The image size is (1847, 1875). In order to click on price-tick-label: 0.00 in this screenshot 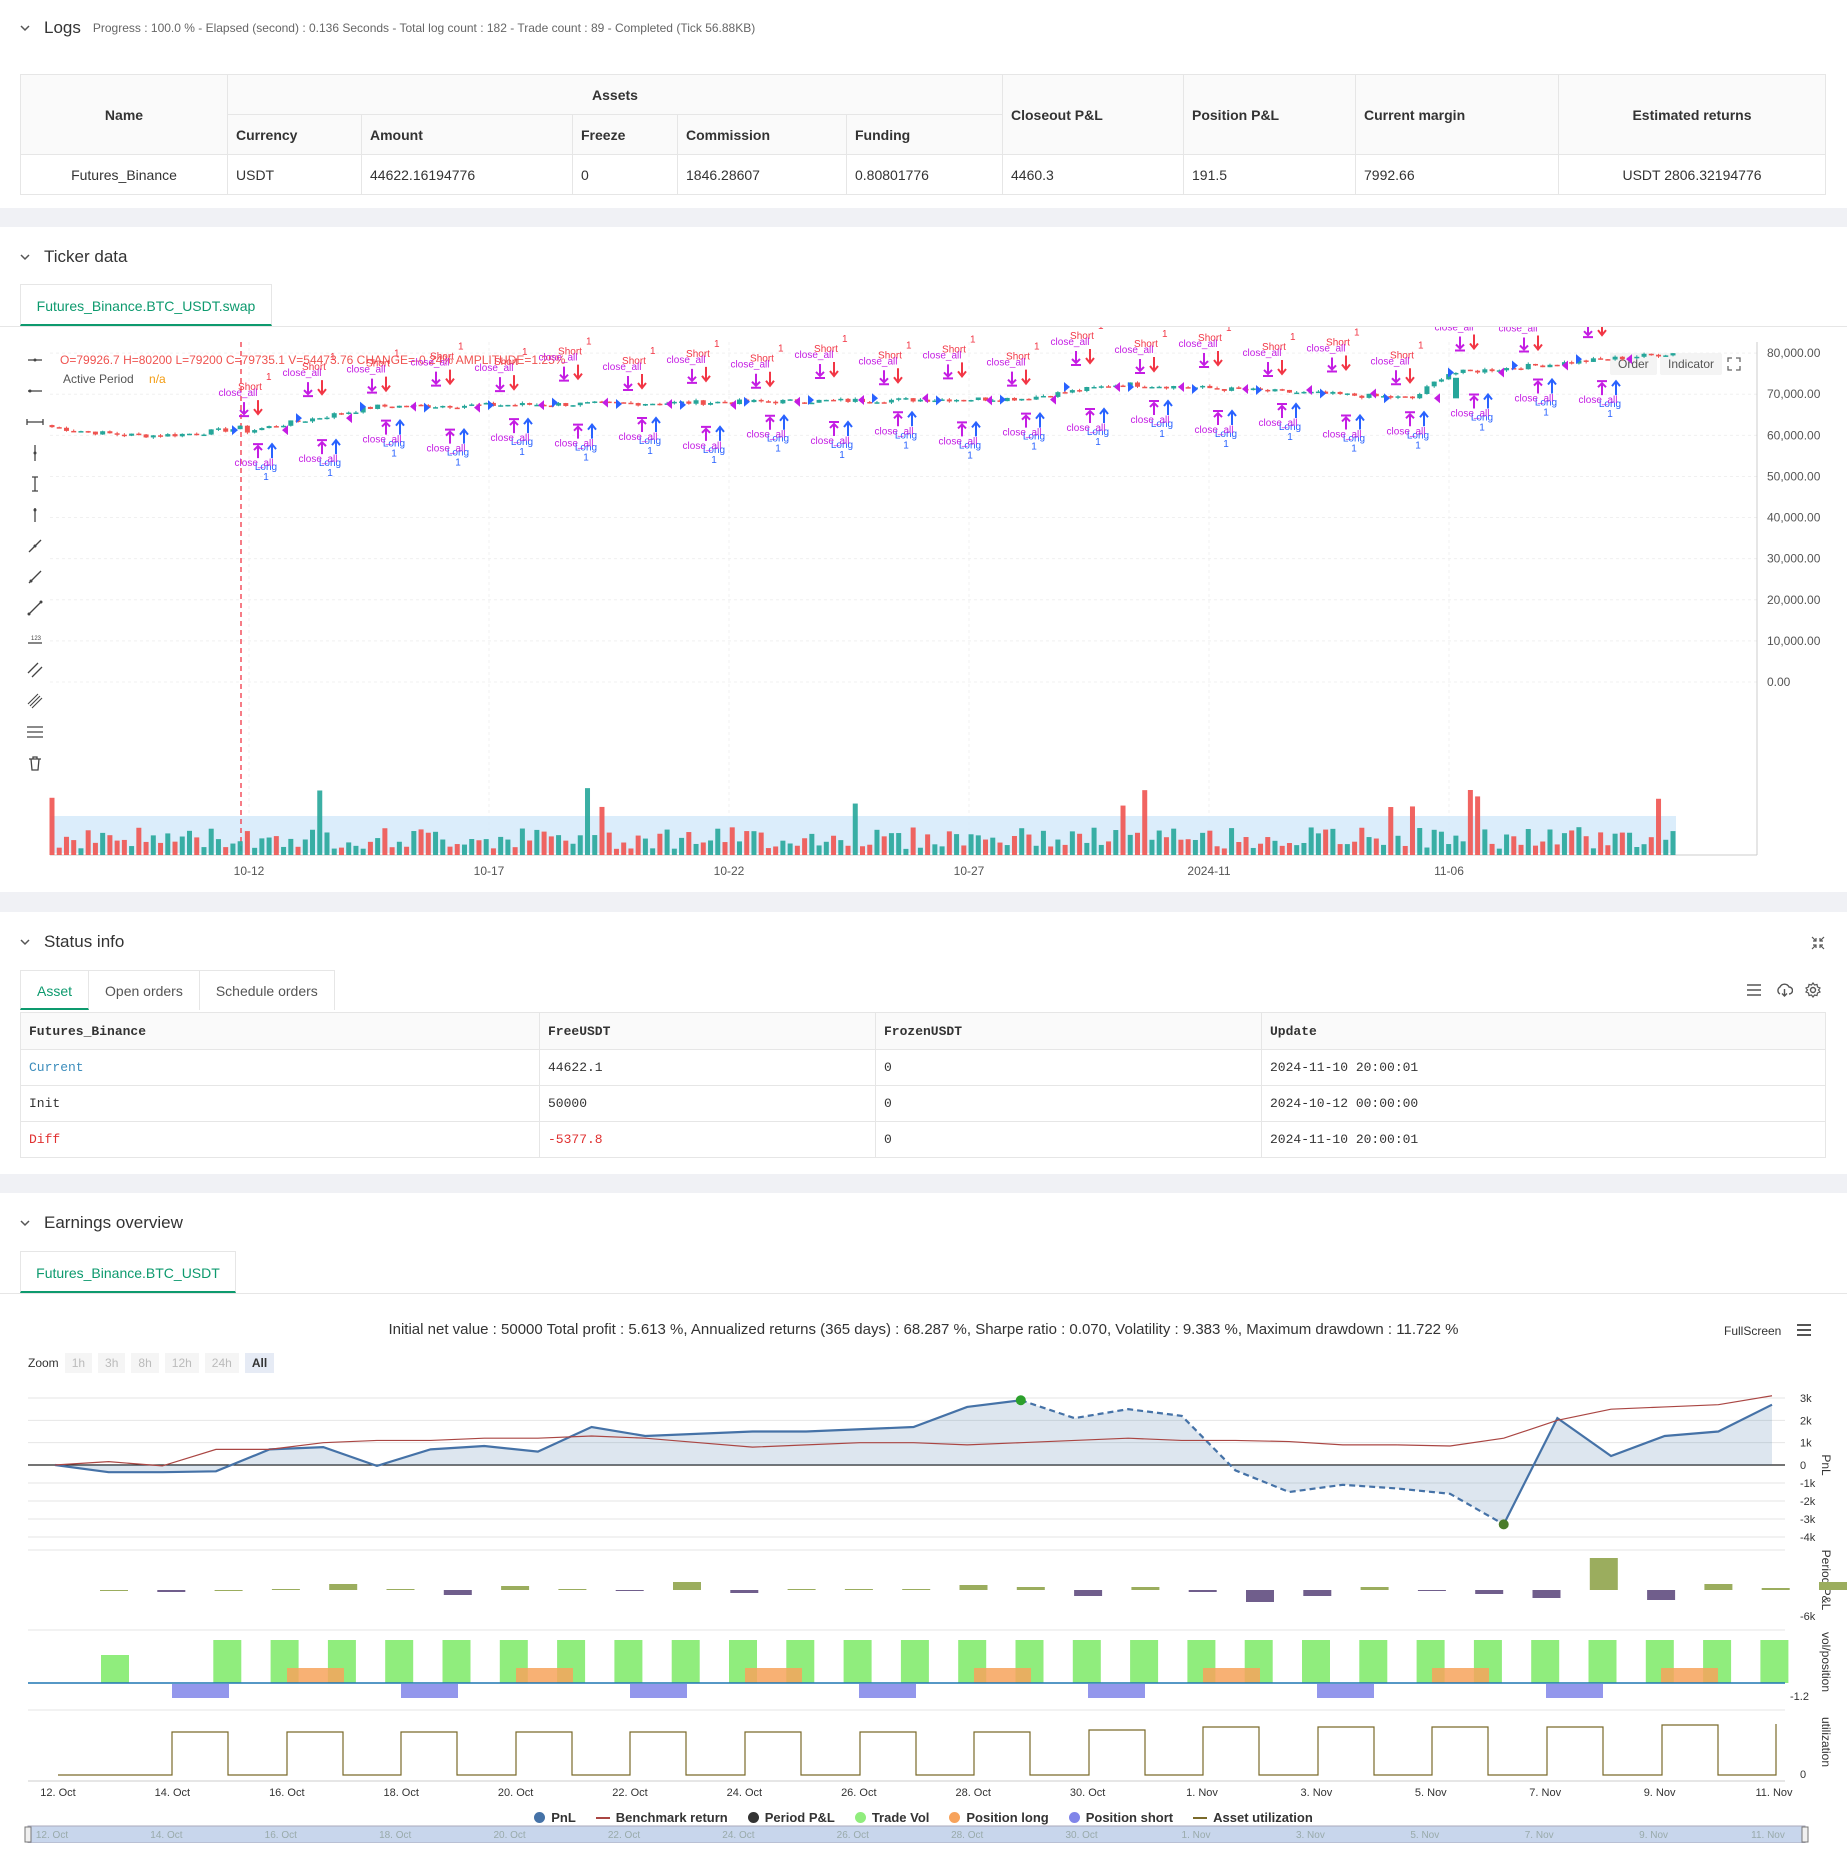, I will do `click(1779, 682)`.